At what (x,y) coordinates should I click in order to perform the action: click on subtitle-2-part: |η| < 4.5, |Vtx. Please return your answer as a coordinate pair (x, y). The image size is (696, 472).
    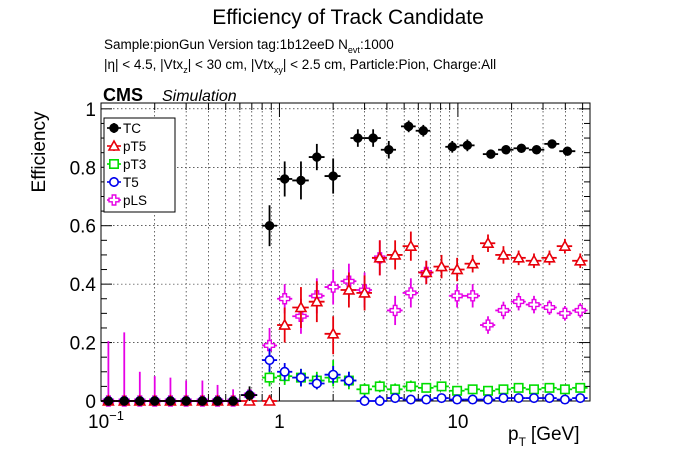
    Looking at the image, I should click on (143, 64).